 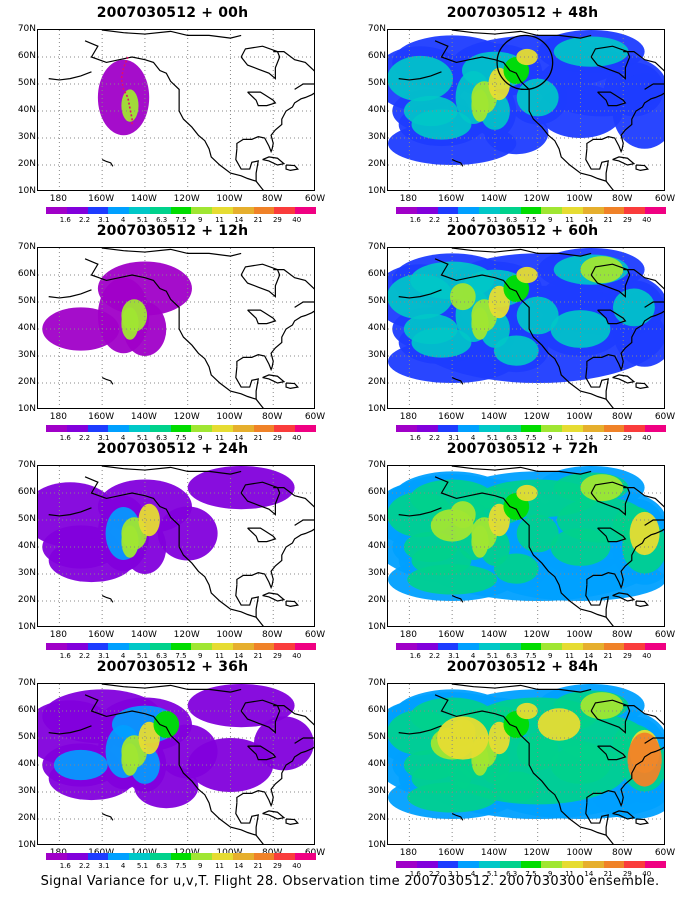 What do you see at coordinates (186, 199) in the screenshot?
I see `longitude-label: 120W` at bounding box center [186, 199].